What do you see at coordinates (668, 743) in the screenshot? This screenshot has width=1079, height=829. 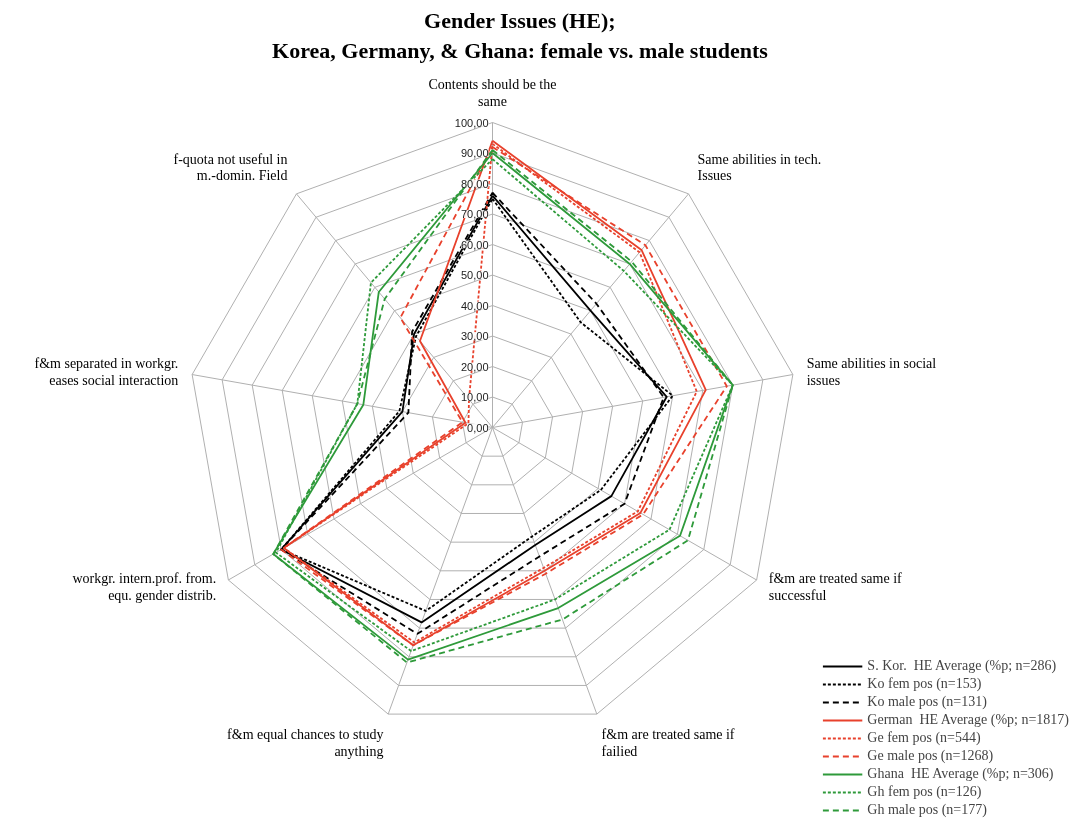 I see `spoke-label: f&m are treated same if failied` at bounding box center [668, 743].